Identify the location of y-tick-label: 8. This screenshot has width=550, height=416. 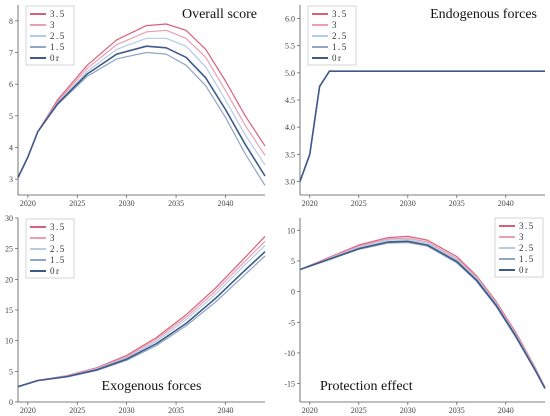
(11, 21).